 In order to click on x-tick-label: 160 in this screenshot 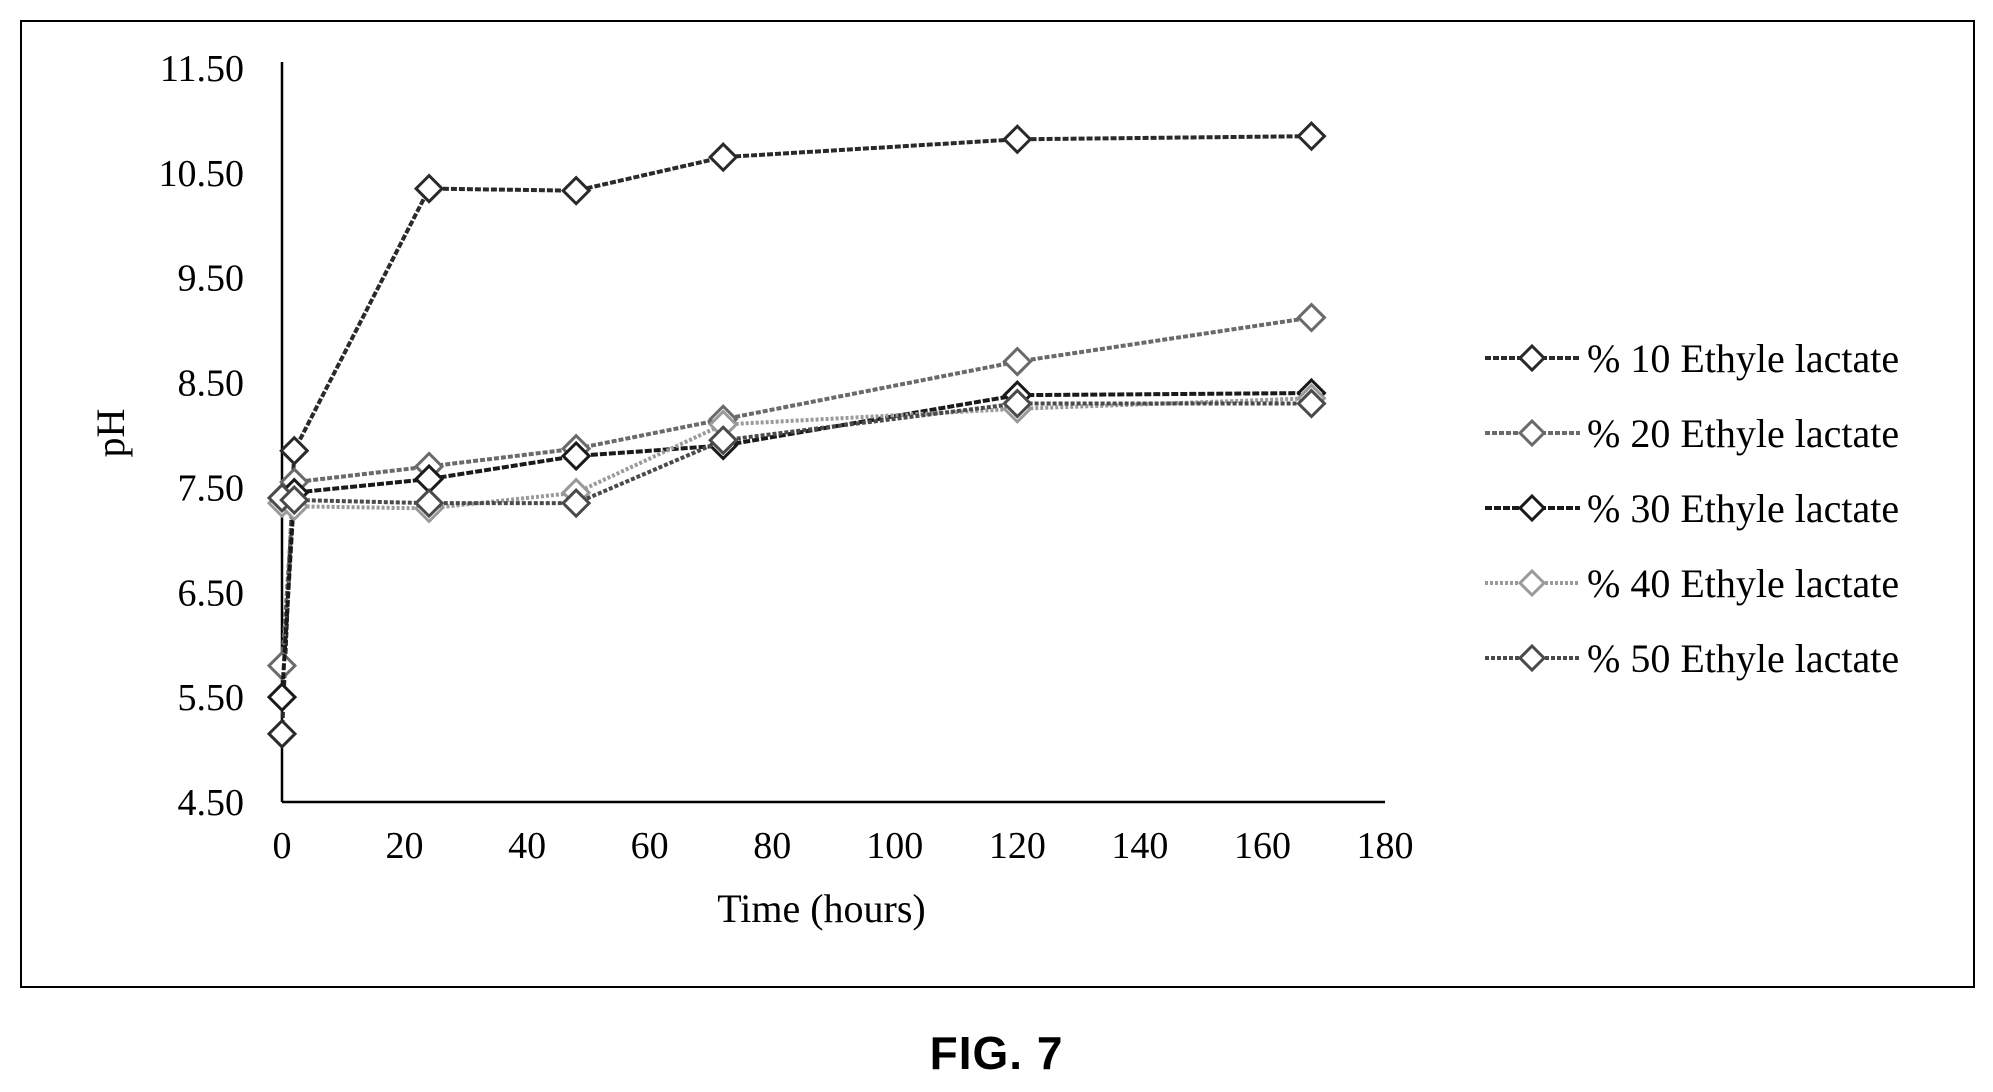, I will do `click(1262, 846)`.